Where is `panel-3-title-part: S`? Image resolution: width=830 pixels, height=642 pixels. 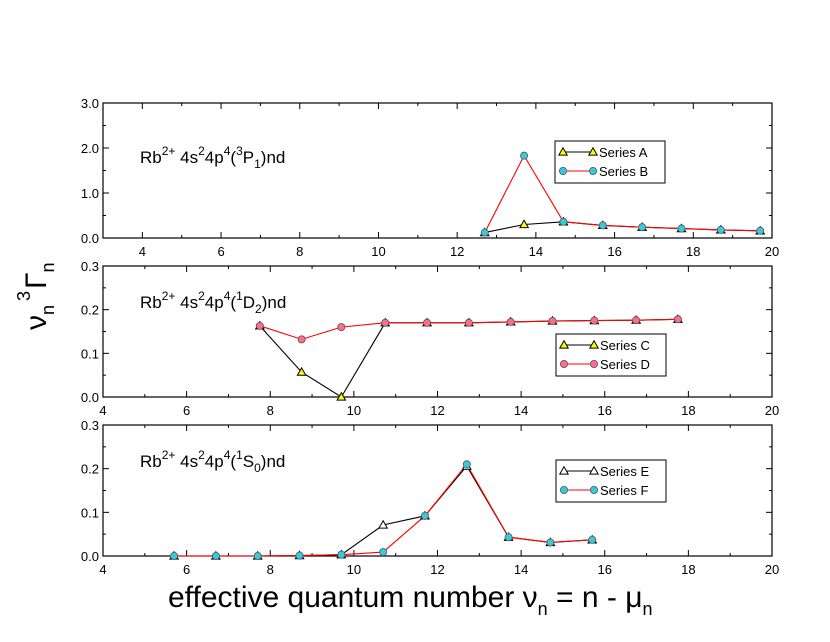 panel-3-title-part: S is located at coordinates (248, 461).